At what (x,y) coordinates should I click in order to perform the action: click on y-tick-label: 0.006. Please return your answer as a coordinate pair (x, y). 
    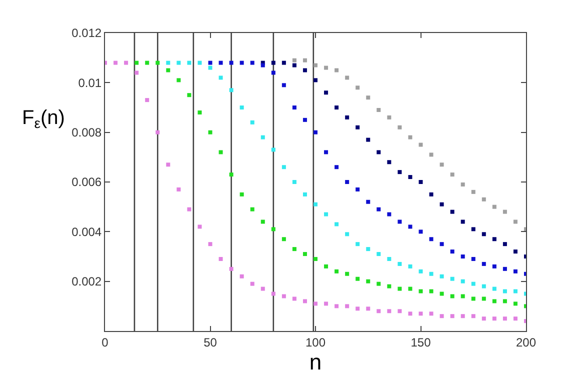
    Looking at the image, I should click on (87, 182).